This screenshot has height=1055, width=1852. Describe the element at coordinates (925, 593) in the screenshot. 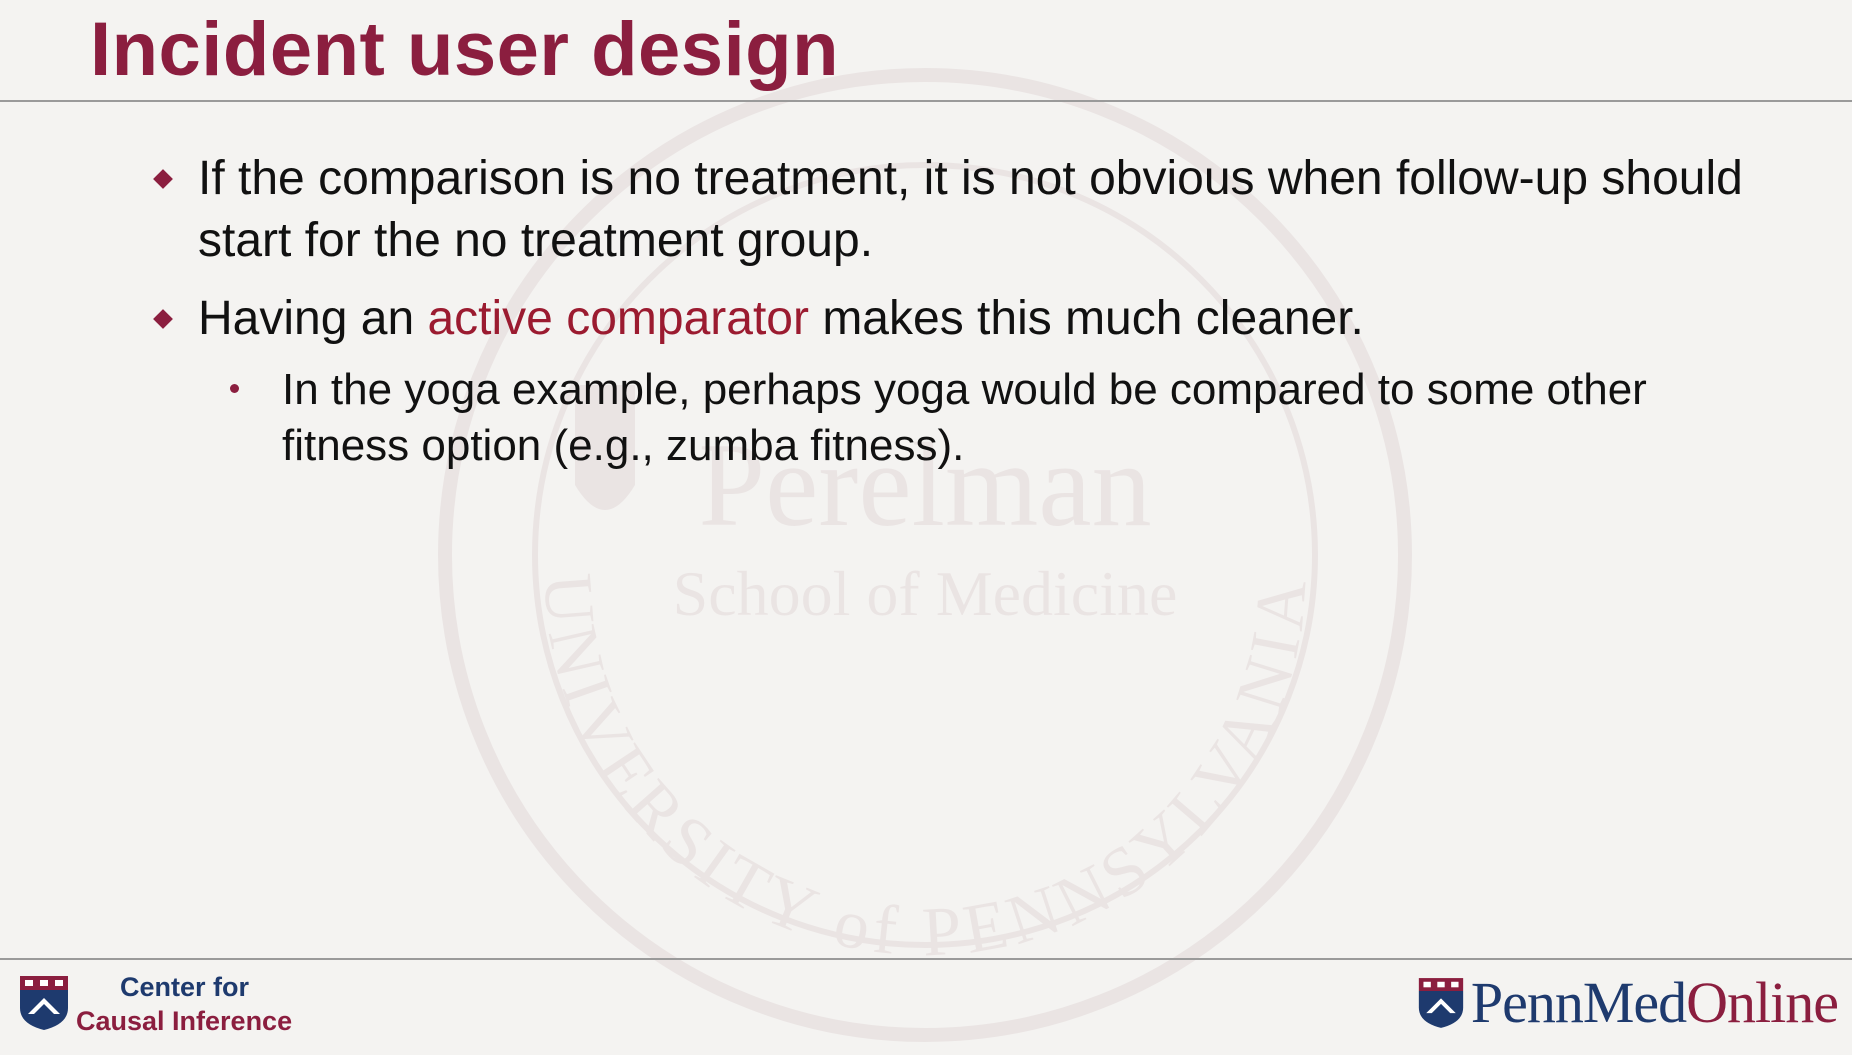

I see `watermark-school: School of Medicine` at that location.